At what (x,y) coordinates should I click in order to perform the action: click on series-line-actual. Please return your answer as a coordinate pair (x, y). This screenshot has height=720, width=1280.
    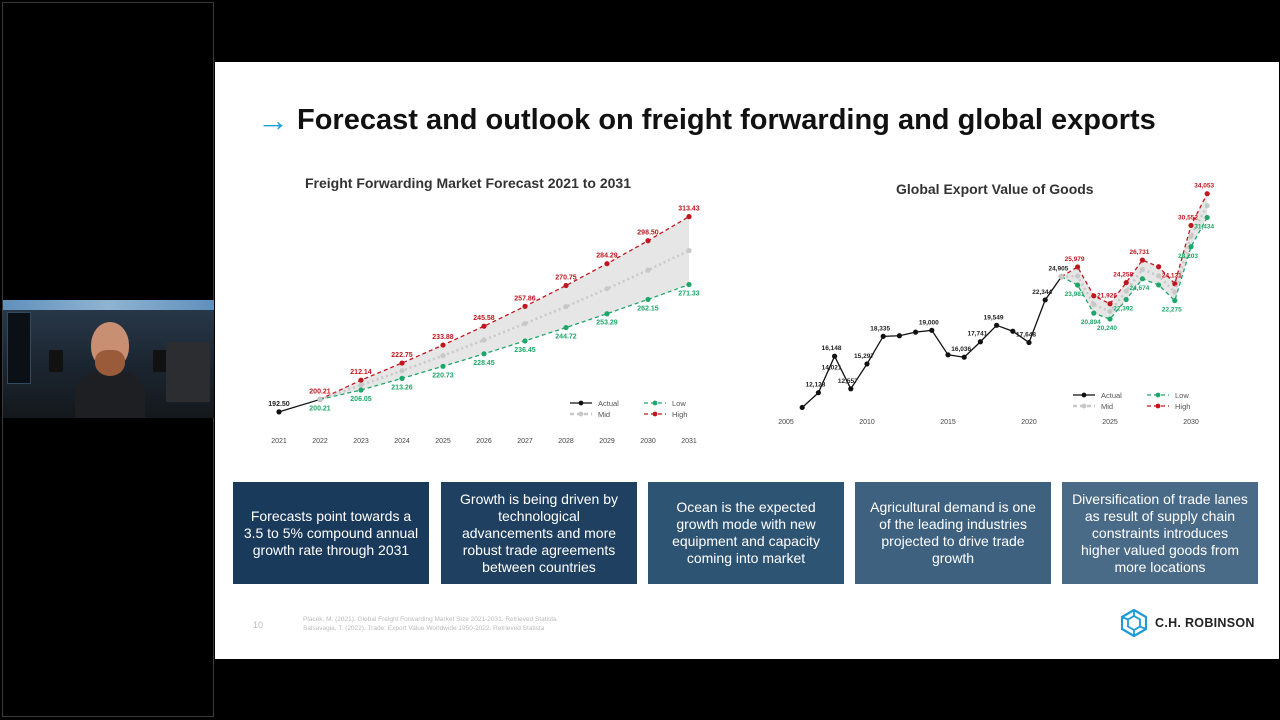
    Looking at the image, I should click on (299, 405).